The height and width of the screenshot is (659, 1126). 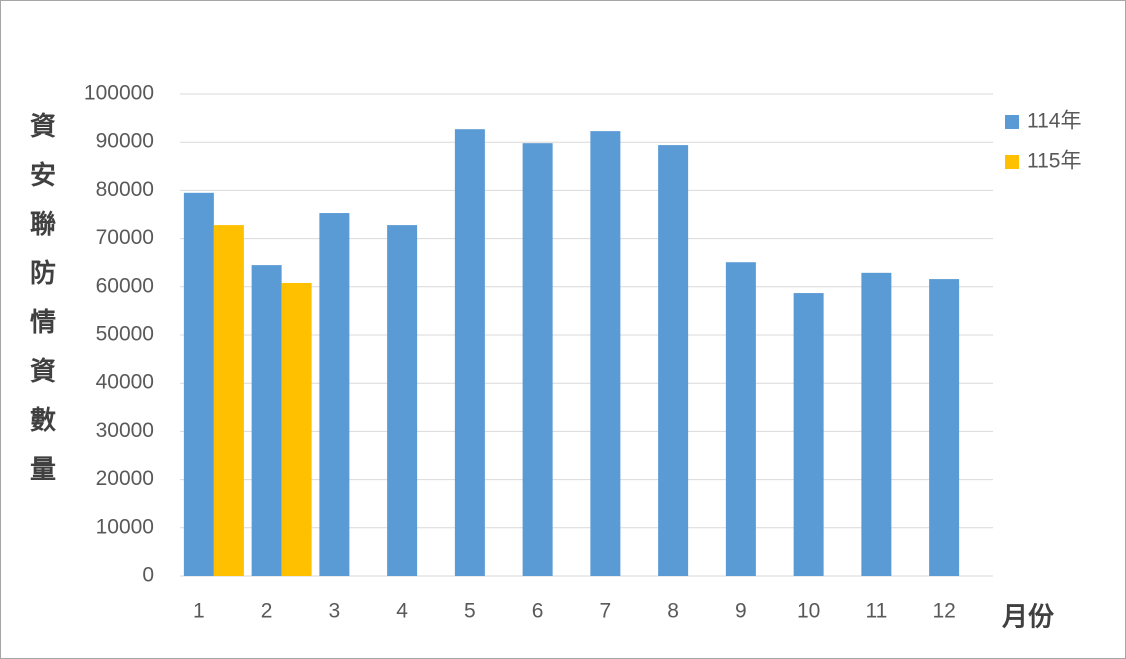 I want to click on y-tick-label: 100000, so click(x=119, y=93).